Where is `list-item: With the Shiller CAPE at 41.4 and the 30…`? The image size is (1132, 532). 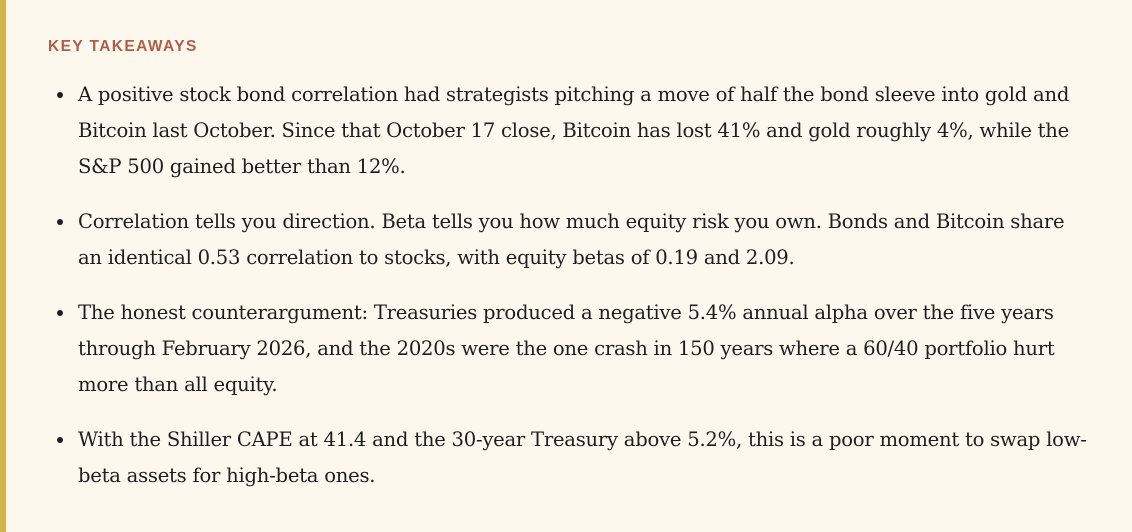
list-item: With the Shiller CAPE at 41.4 and the 30… is located at coordinates (570, 458).